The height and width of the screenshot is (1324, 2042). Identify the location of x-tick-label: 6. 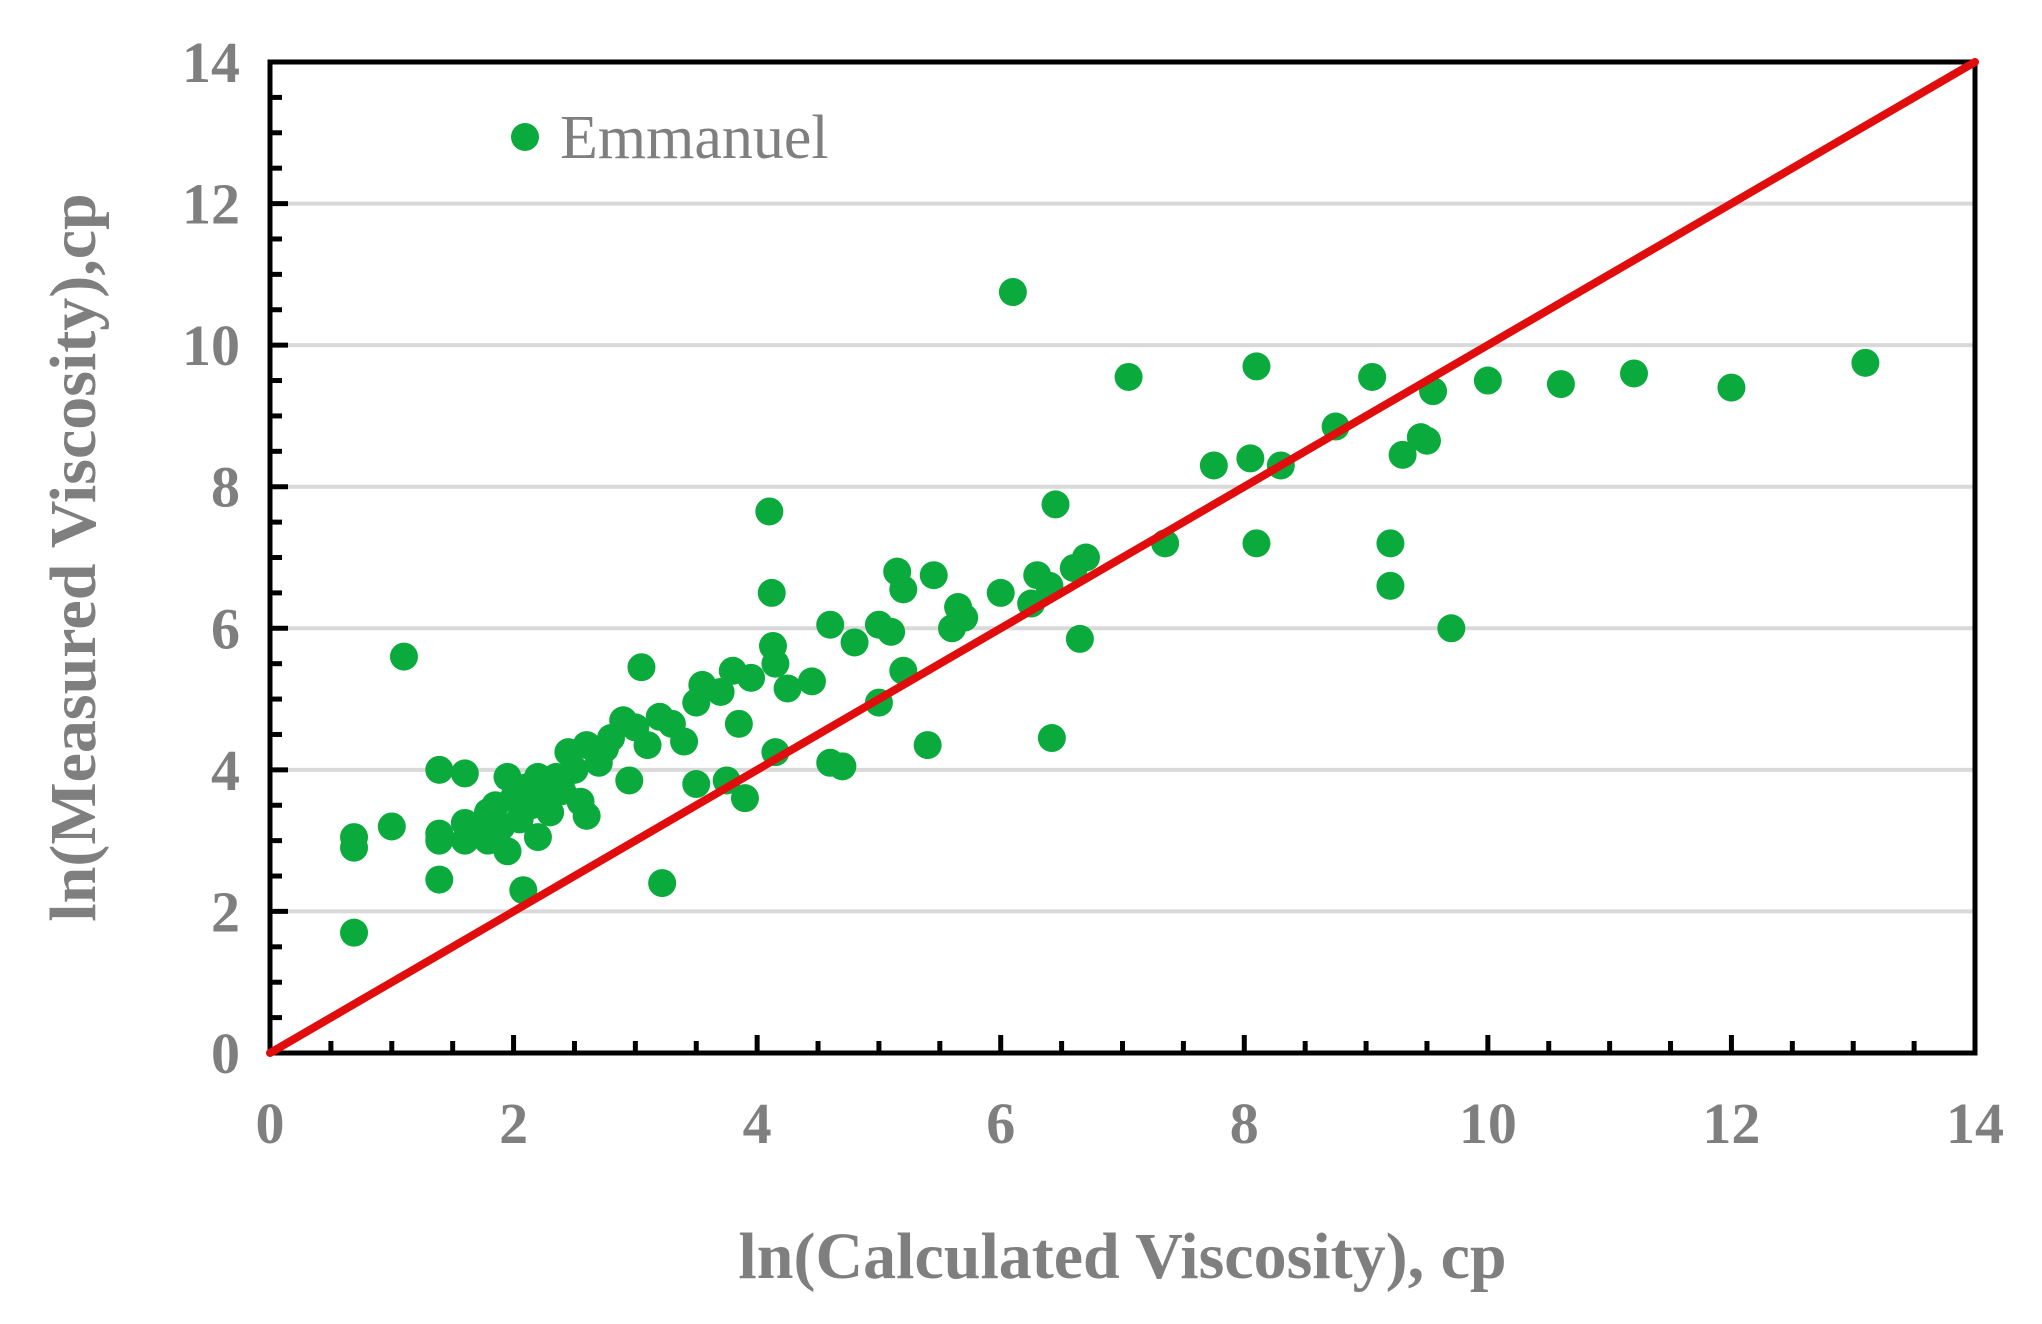
(1000, 1123).